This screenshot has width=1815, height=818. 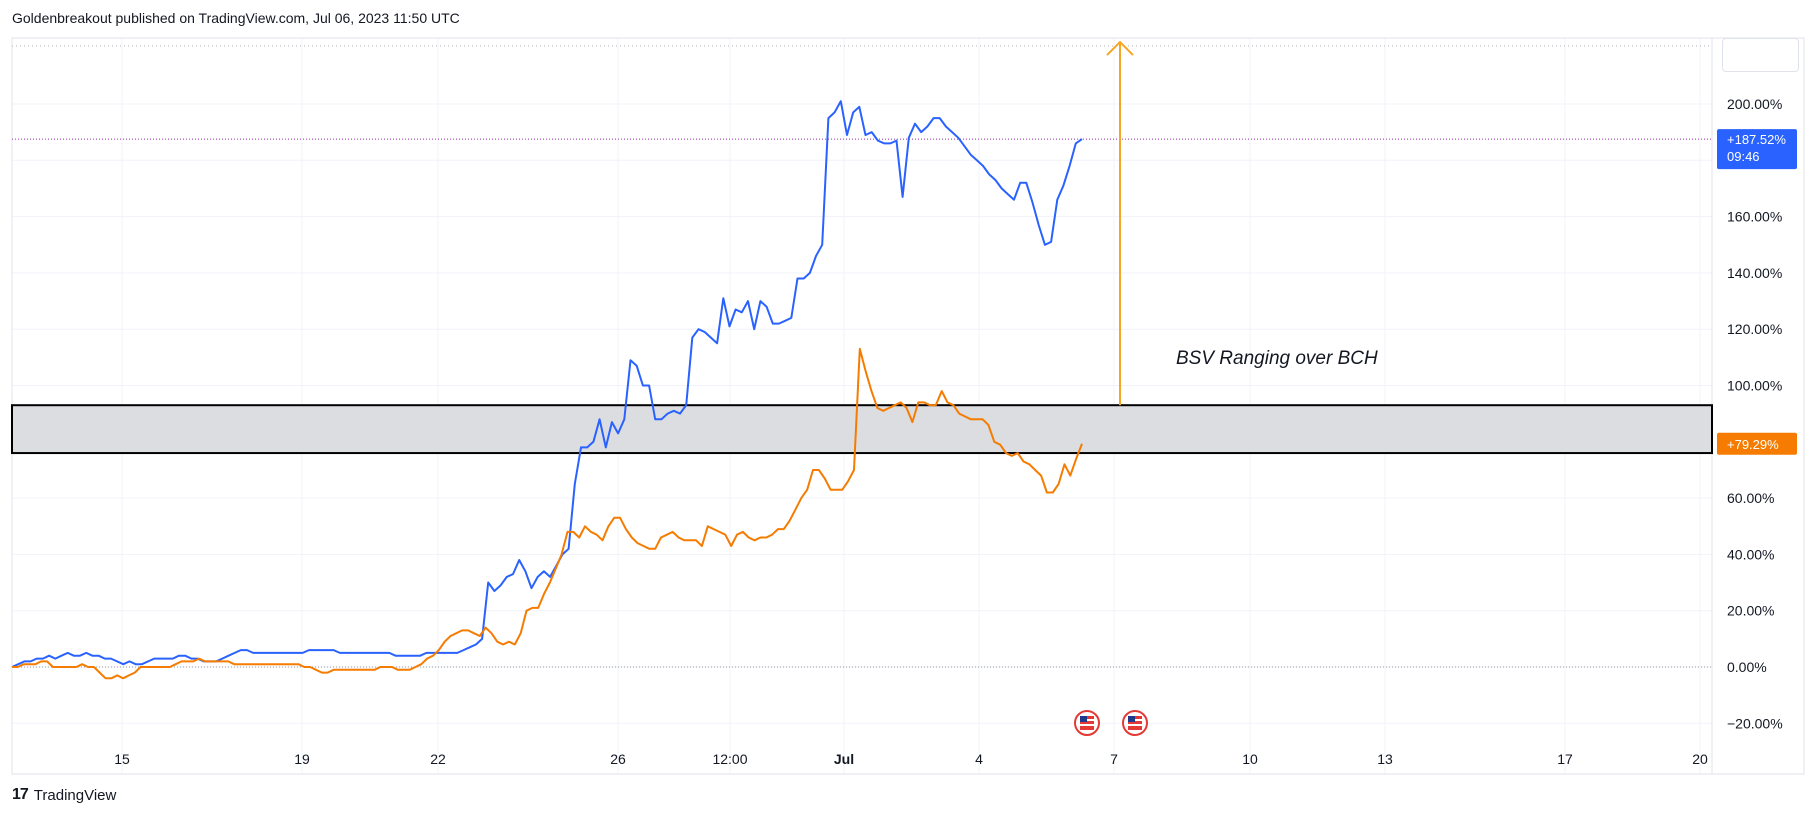 What do you see at coordinates (1754, 217) in the screenshot?
I see `y-tick-label: 160.00%` at bounding box center [1754, 217].